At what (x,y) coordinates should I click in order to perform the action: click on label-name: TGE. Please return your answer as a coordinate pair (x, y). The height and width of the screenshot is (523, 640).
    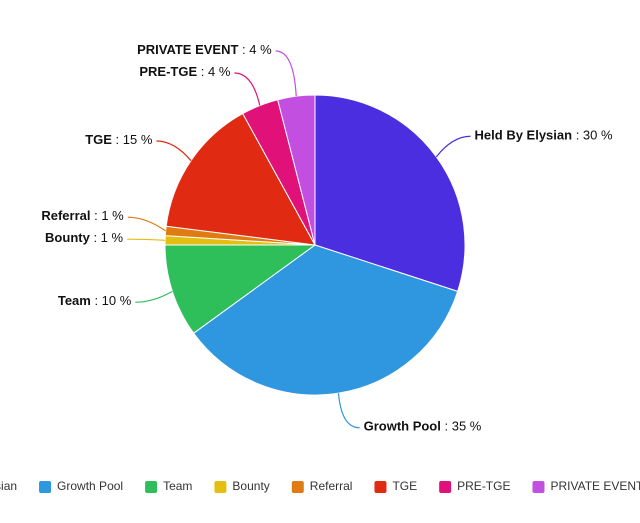
    Looking at the image, I should click on (98, 139).